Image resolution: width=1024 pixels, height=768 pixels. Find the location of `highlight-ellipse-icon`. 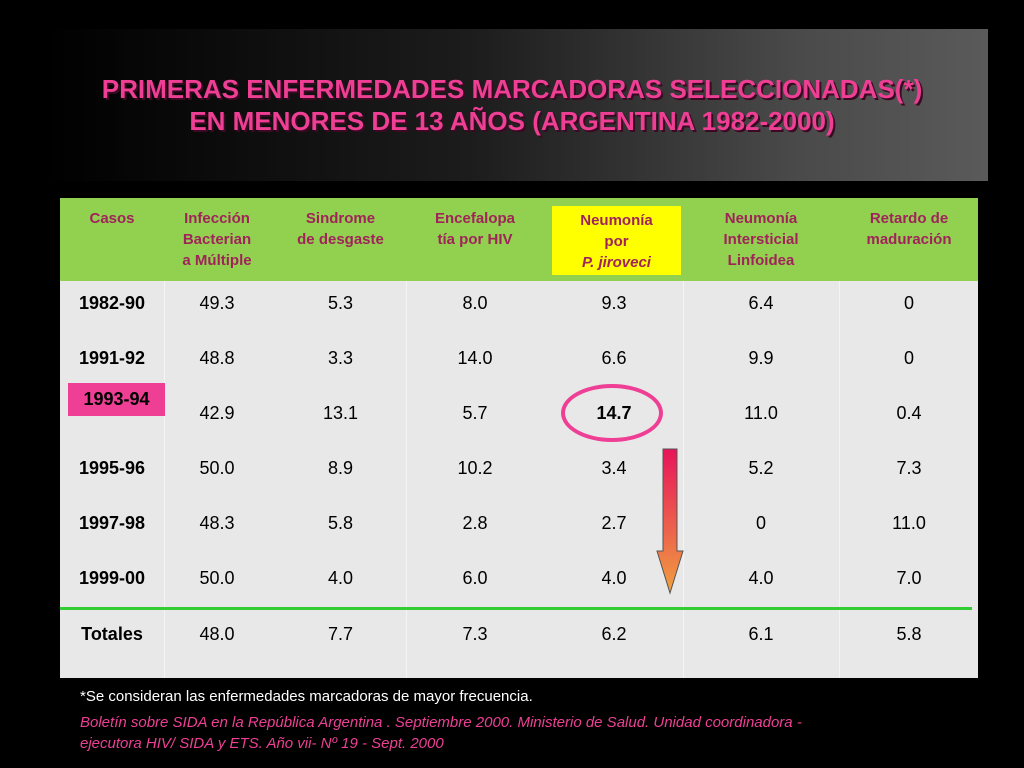

highlight-ellipse-icon is located at coordinates (612, 413).